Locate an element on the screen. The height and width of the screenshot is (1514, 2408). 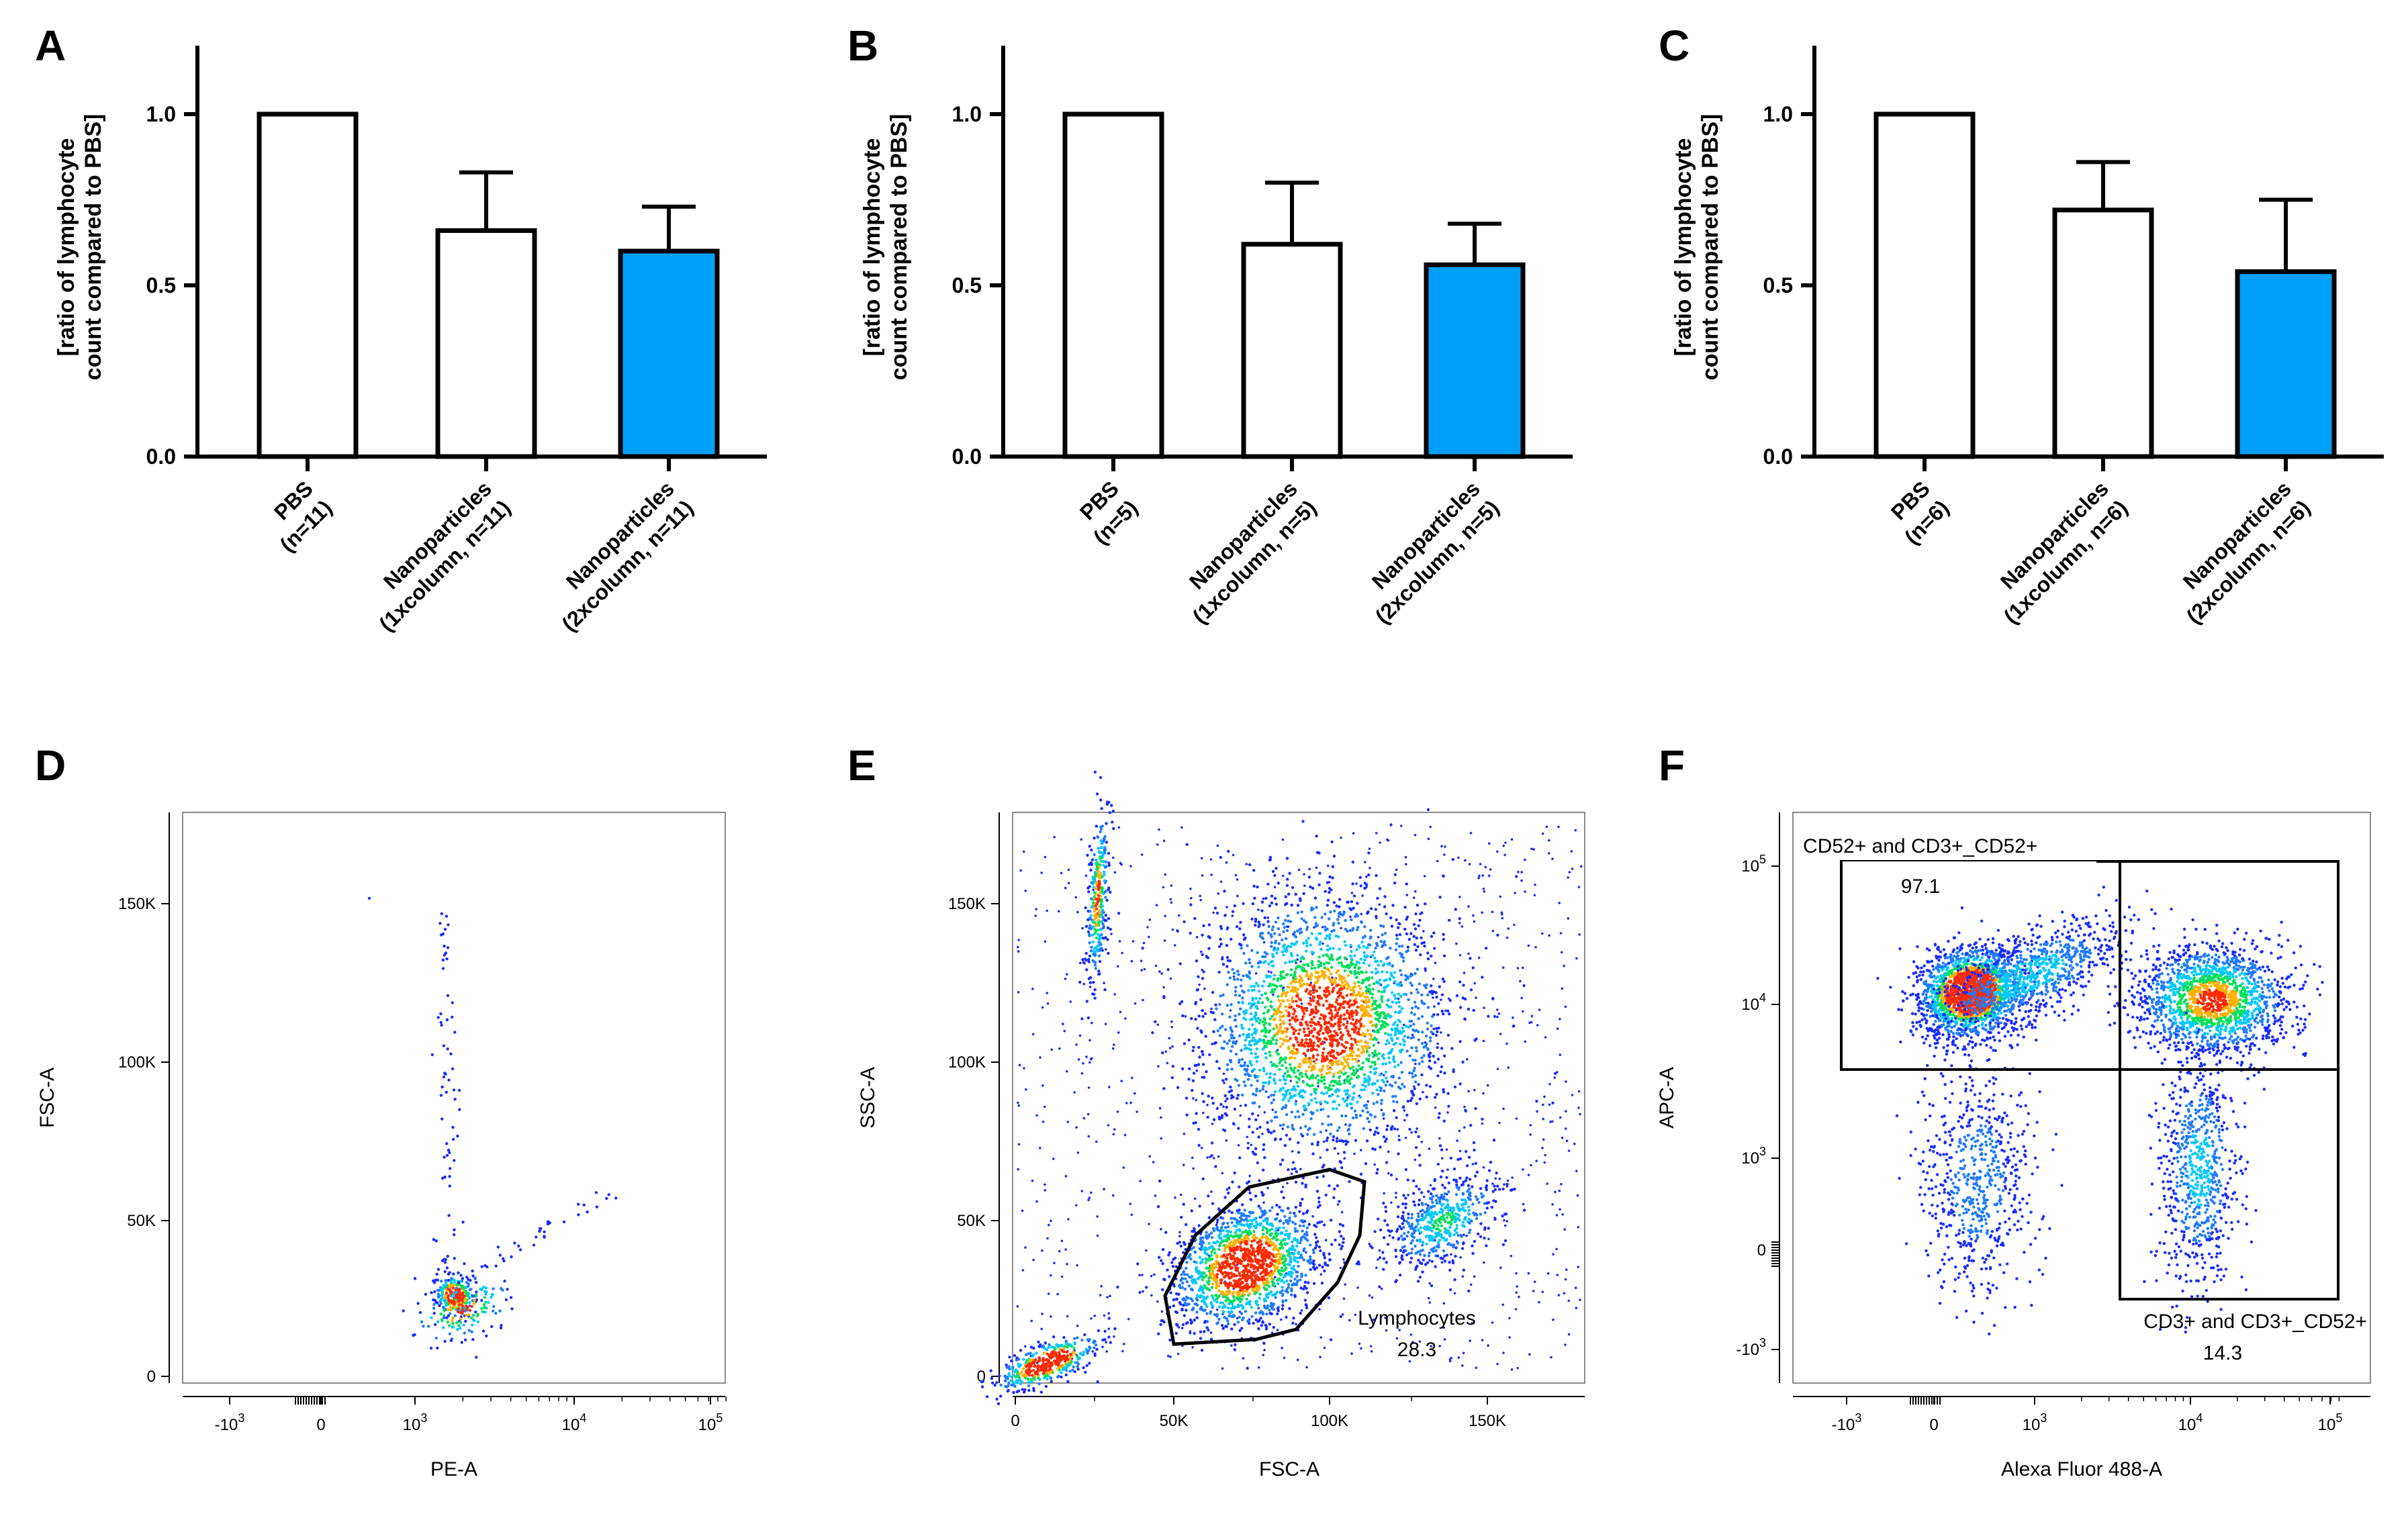
x-tick-label-2: Nanoparticles(2xcolumn, n=6) is located at coordinates (2246, 552).